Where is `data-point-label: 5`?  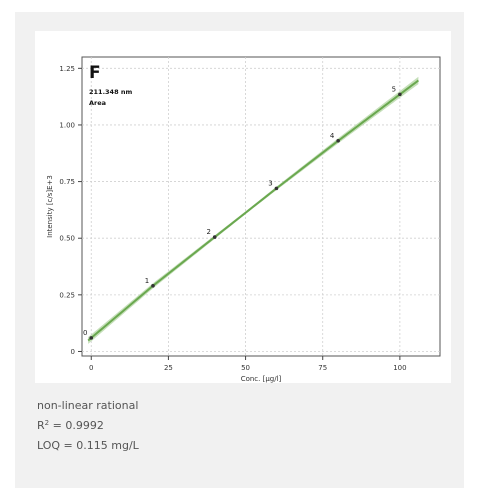 data-point-label: 5 is located at coordinates (394, 89).